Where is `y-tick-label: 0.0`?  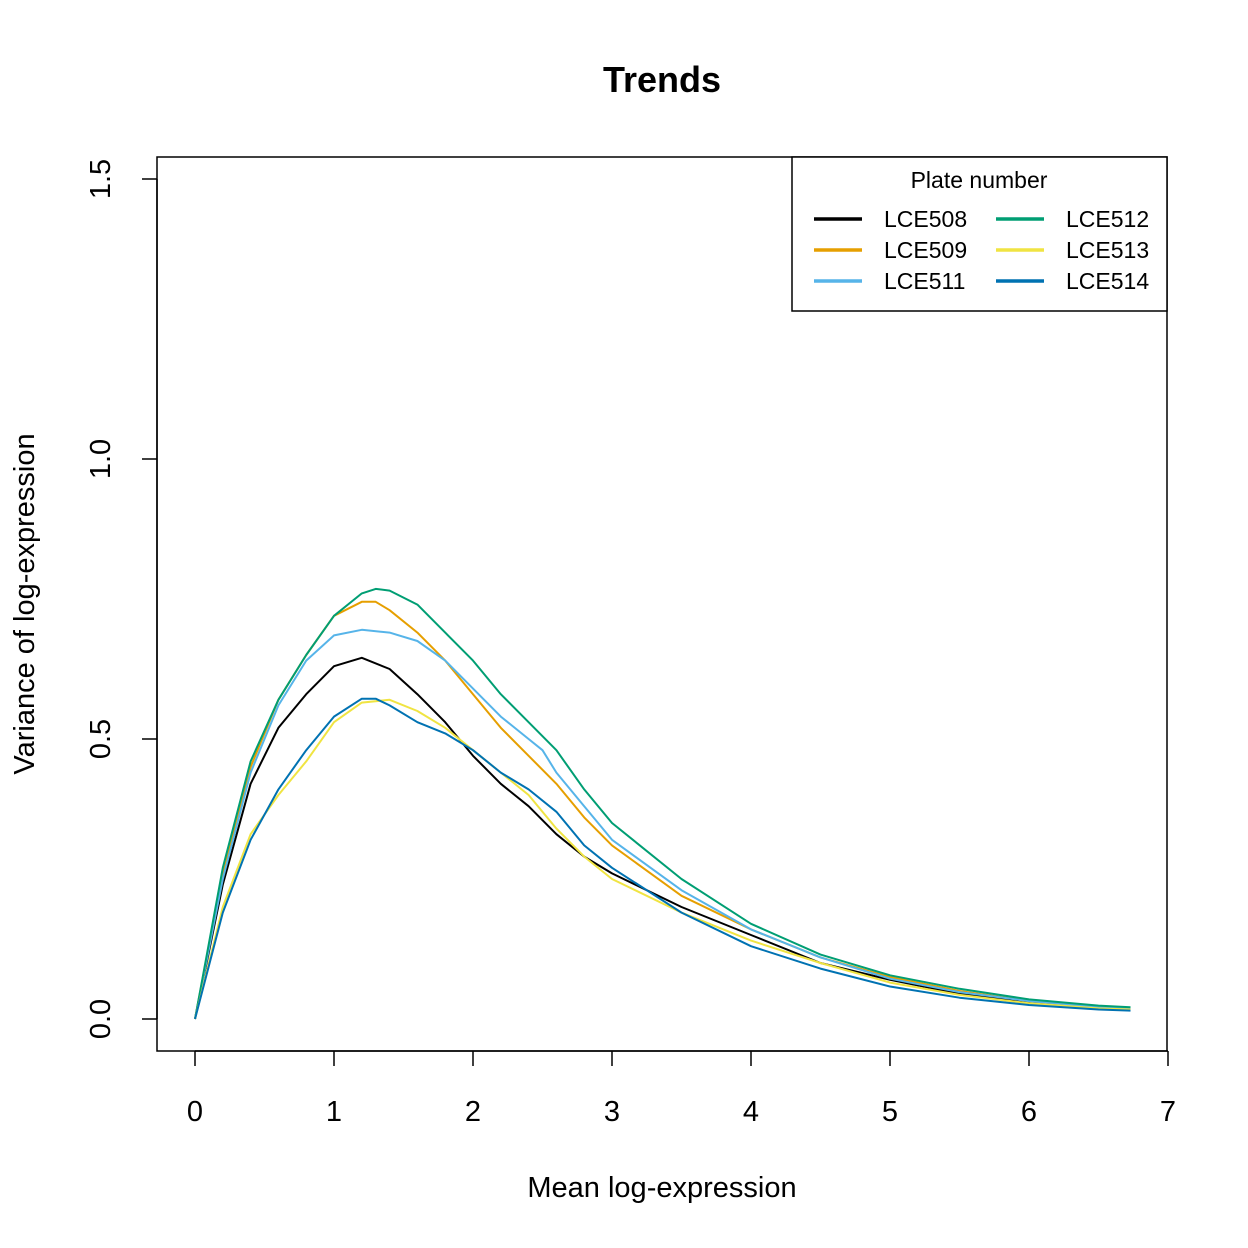
y-tick-label: 0.0 is located at coordinates (101, 1019).